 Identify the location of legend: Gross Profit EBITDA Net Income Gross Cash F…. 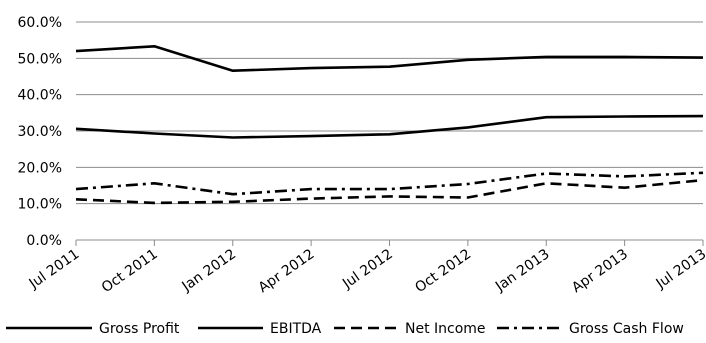
(345, 329).